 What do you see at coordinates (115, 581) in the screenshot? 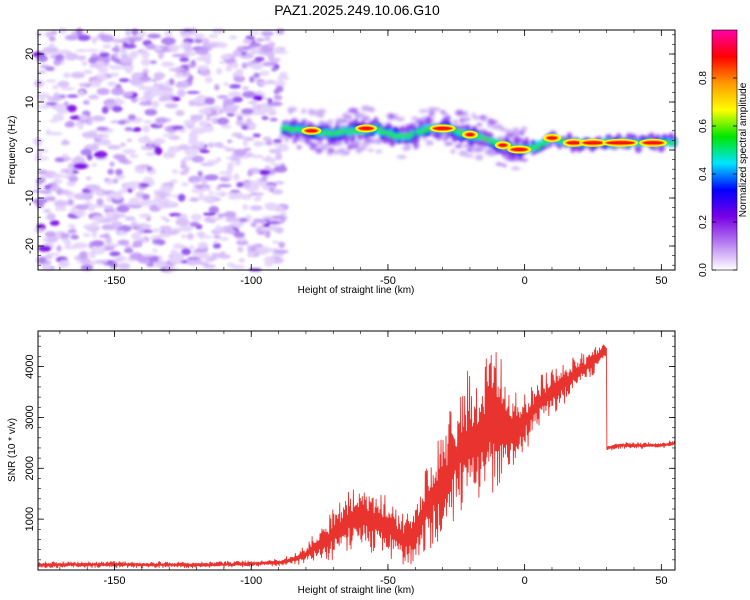
I see `x-tick-label: -150` at bounding box center [115, 581].